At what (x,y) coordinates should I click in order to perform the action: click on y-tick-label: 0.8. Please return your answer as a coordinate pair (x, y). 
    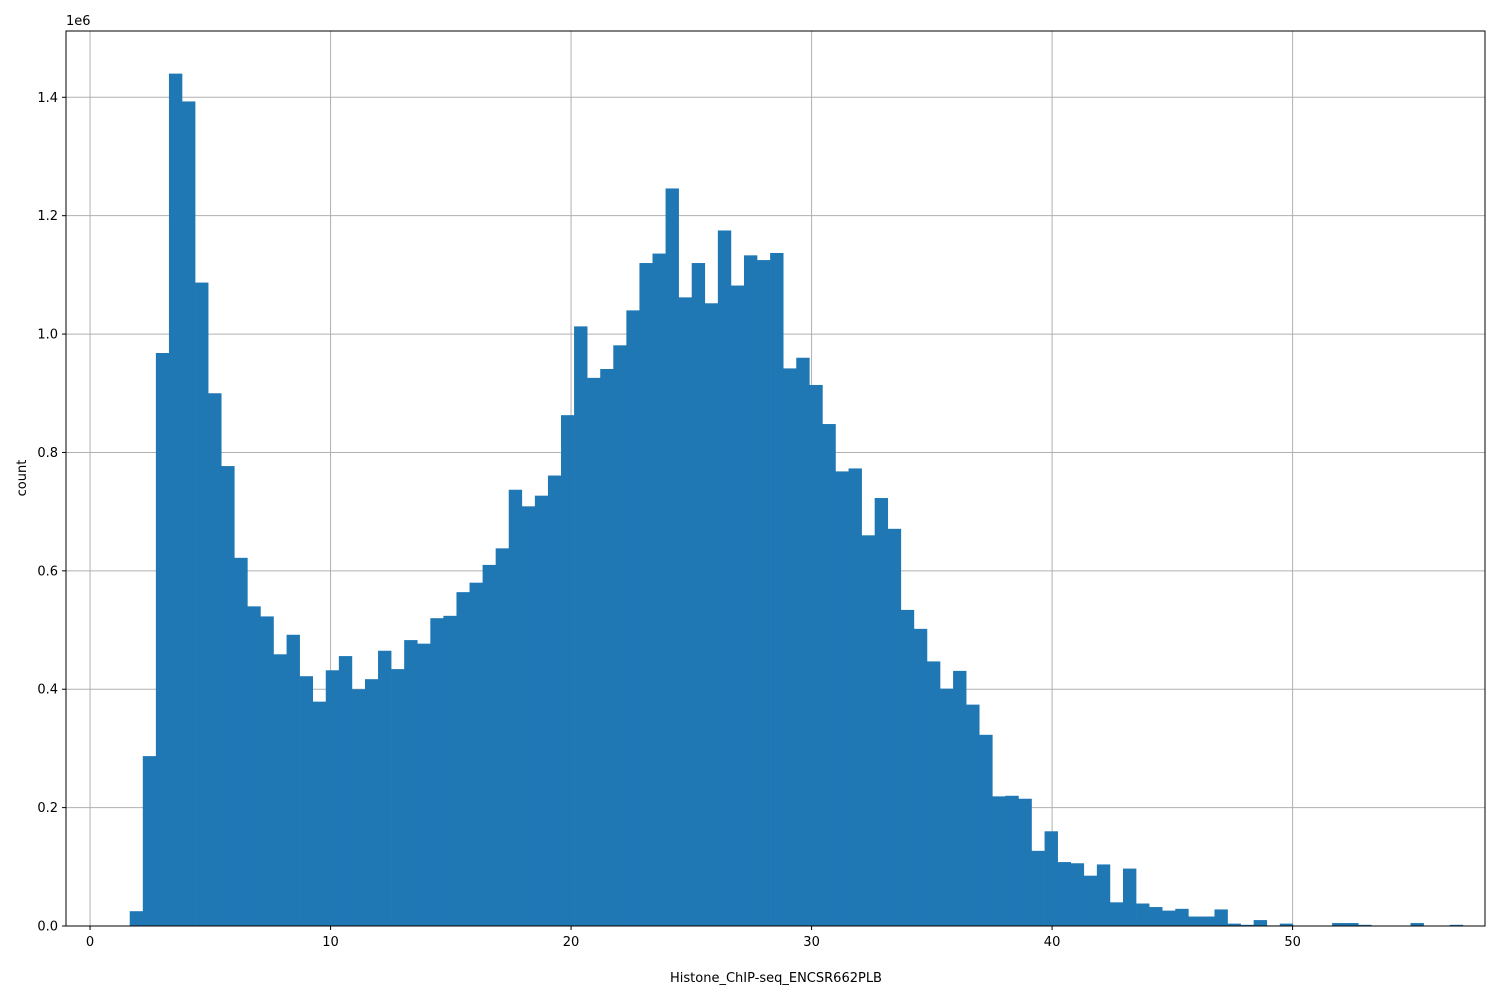
    Looking at the image, I should click on (47, 453).